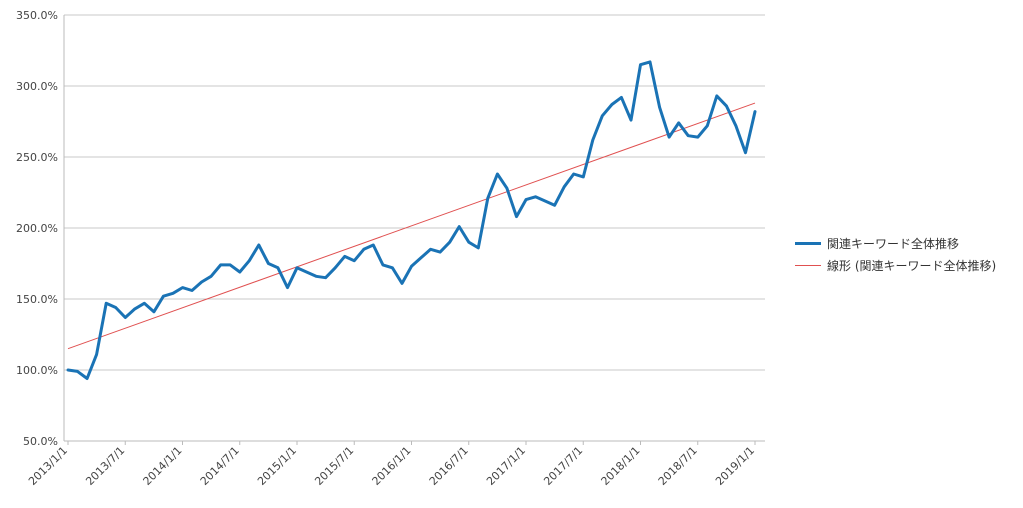 The height and width of the screenshot is (508, 1023). I want to click on x-tick-label: 2017/1/1, so click(506, 466).